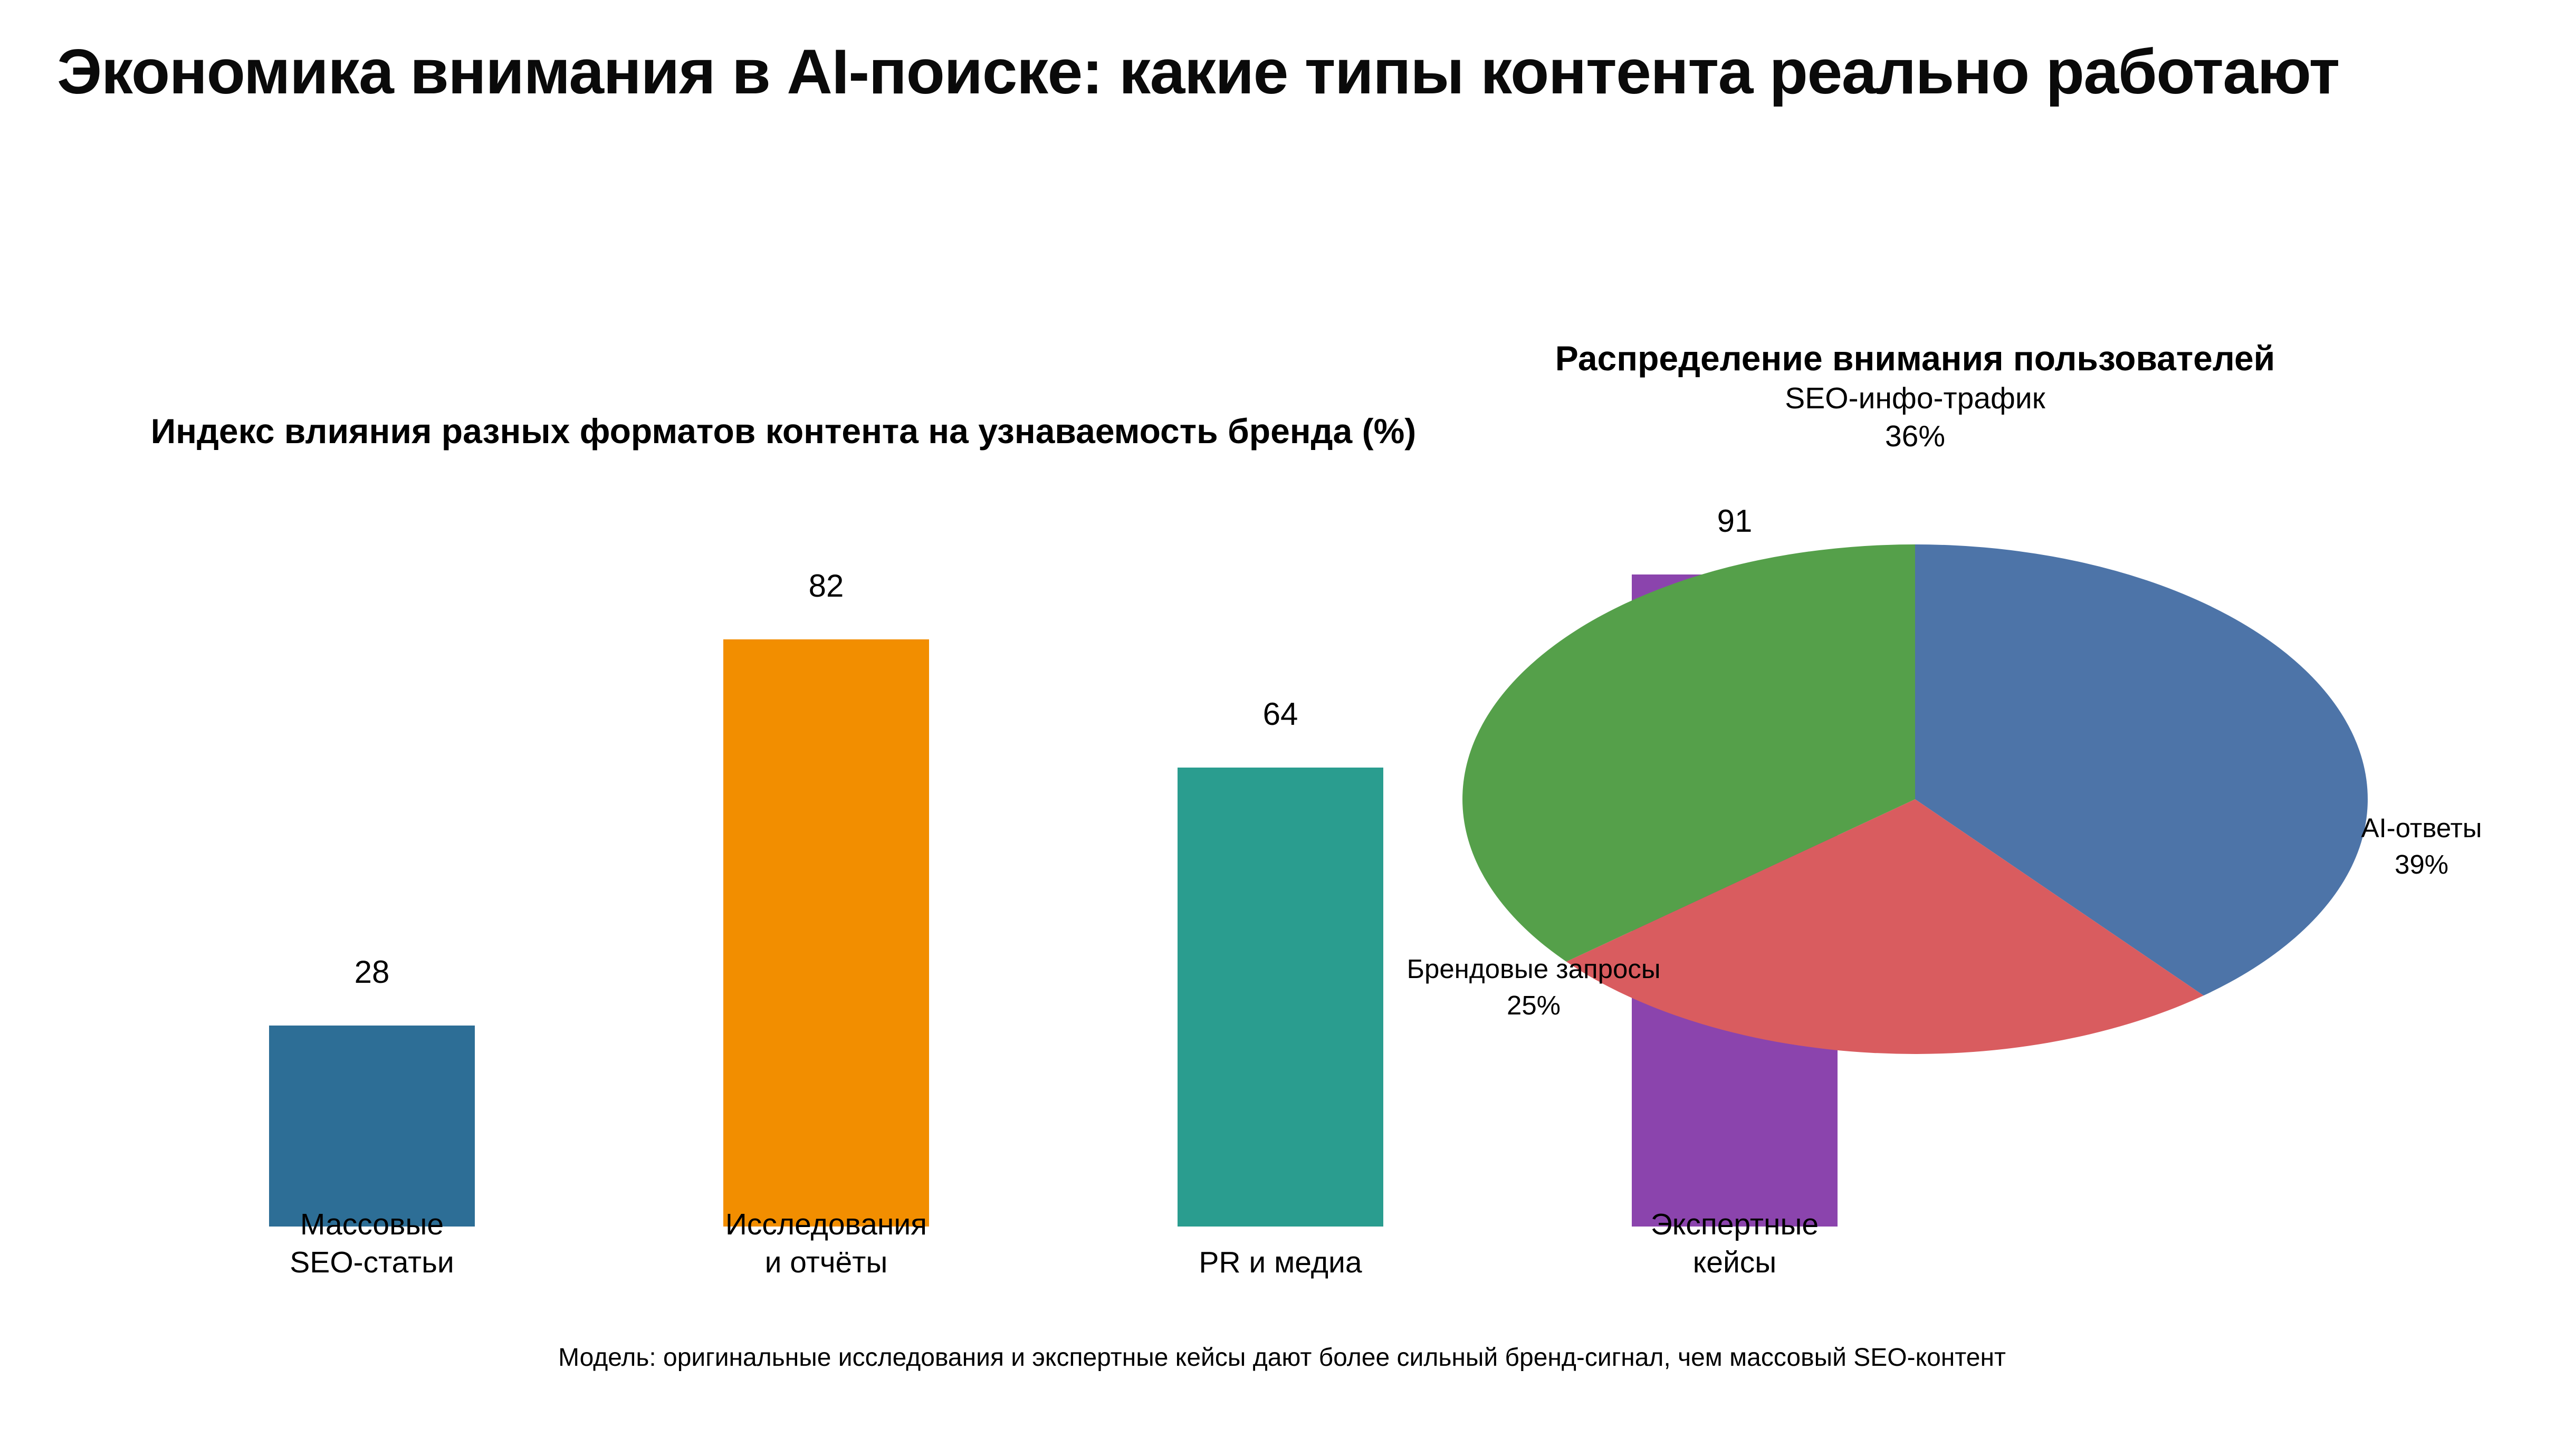 The image size is (2564, 1456). What do you see at coordinates (1735, 522) in the screenshot?
I see `bar-value-label: 91` at bounding box center [1735, 522].